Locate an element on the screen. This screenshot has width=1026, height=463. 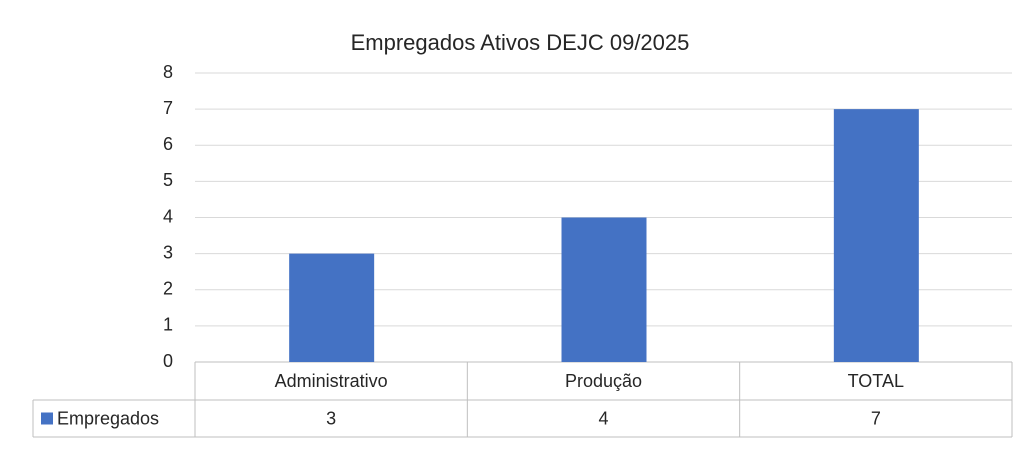
y-tick-label: 5 is located at coordinates (168, 180).